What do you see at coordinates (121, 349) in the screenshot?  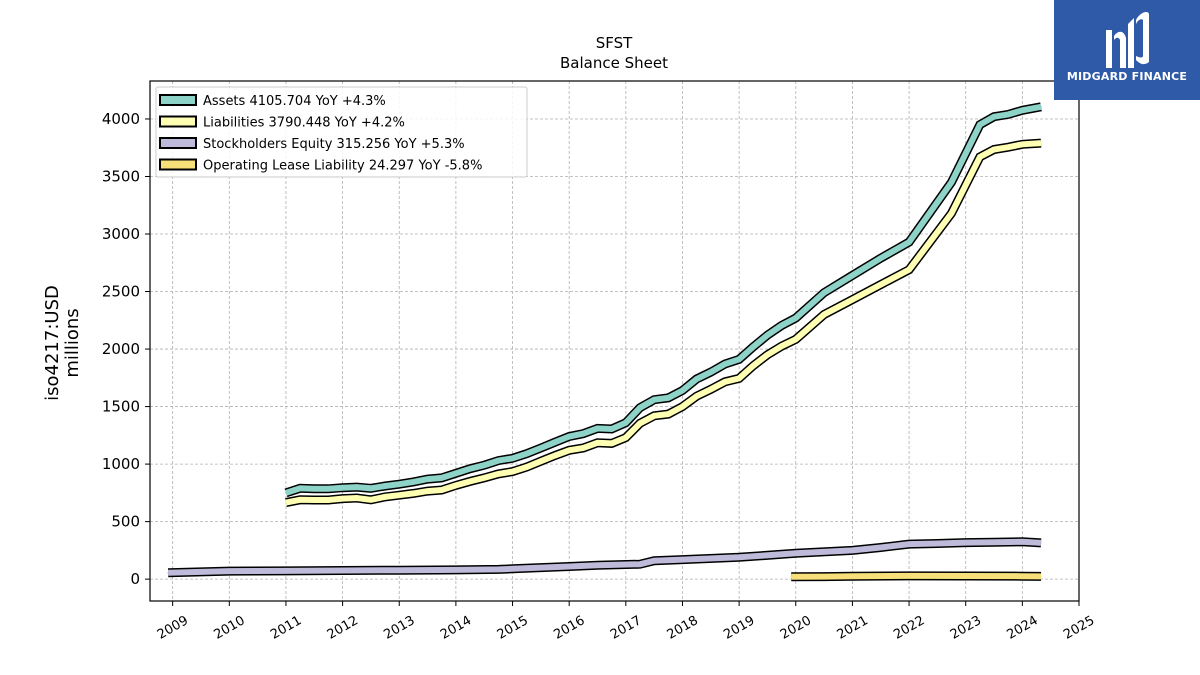 I see `y-tick-label: 2000` at bounding box center [121, 349].